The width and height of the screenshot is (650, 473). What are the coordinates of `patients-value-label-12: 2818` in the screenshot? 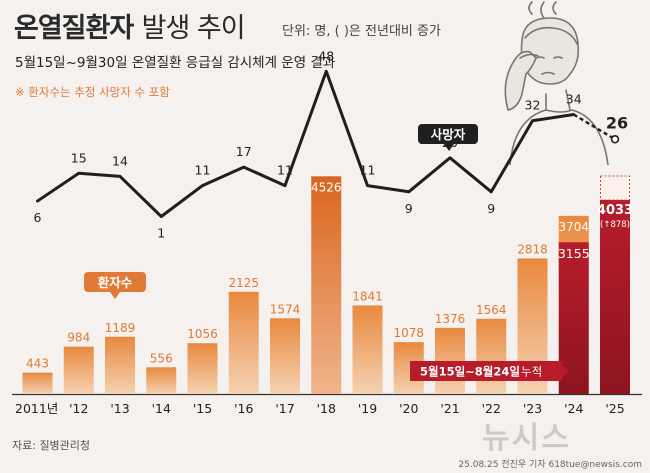 It's located at (532, 249).